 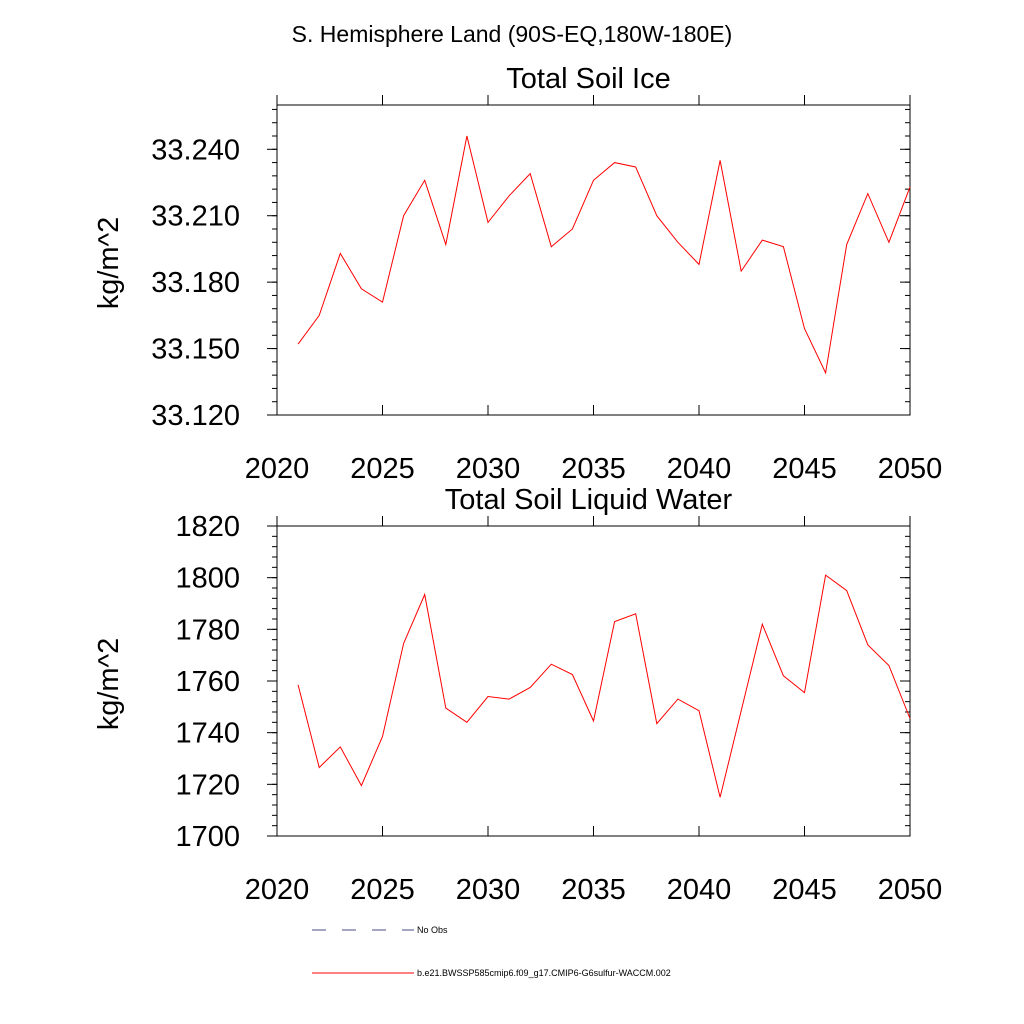 What do you see at coordinates (207, 630) in the screenshot?
I see `y-tick-label: 1780` at bounding box center [207, 630].